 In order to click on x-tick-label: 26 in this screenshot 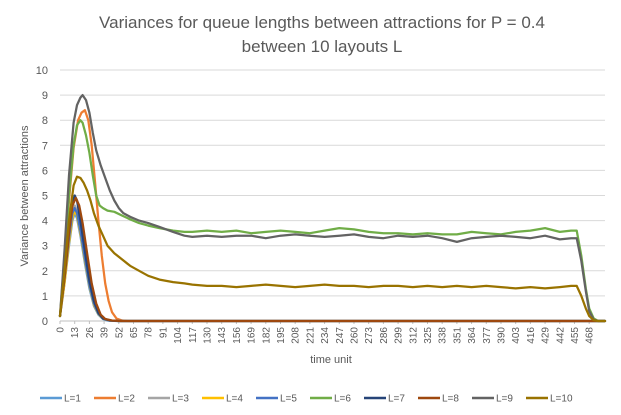, I will do `click(90, 333)`.